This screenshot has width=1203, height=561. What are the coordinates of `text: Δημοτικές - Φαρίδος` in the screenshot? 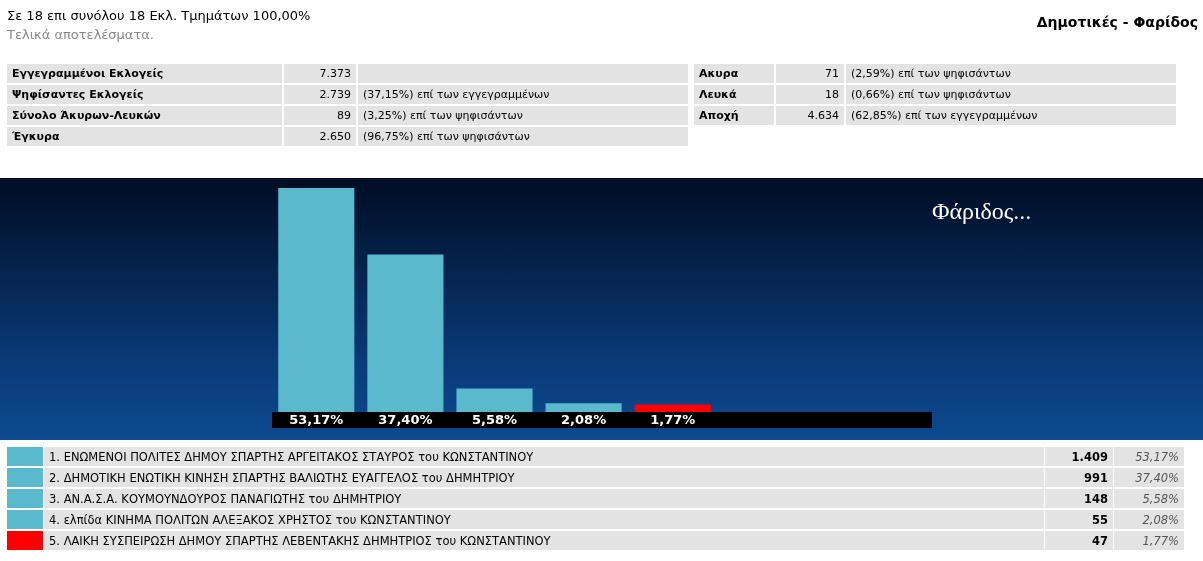 It's located at (1117, 22).